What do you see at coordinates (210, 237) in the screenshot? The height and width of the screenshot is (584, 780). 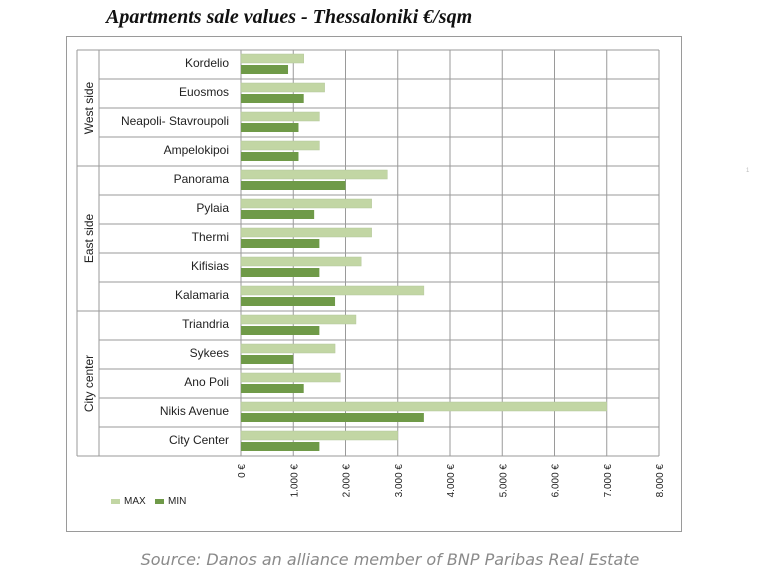 I see `category-label-thermi: Thermi` at bounding box center [210, 237].